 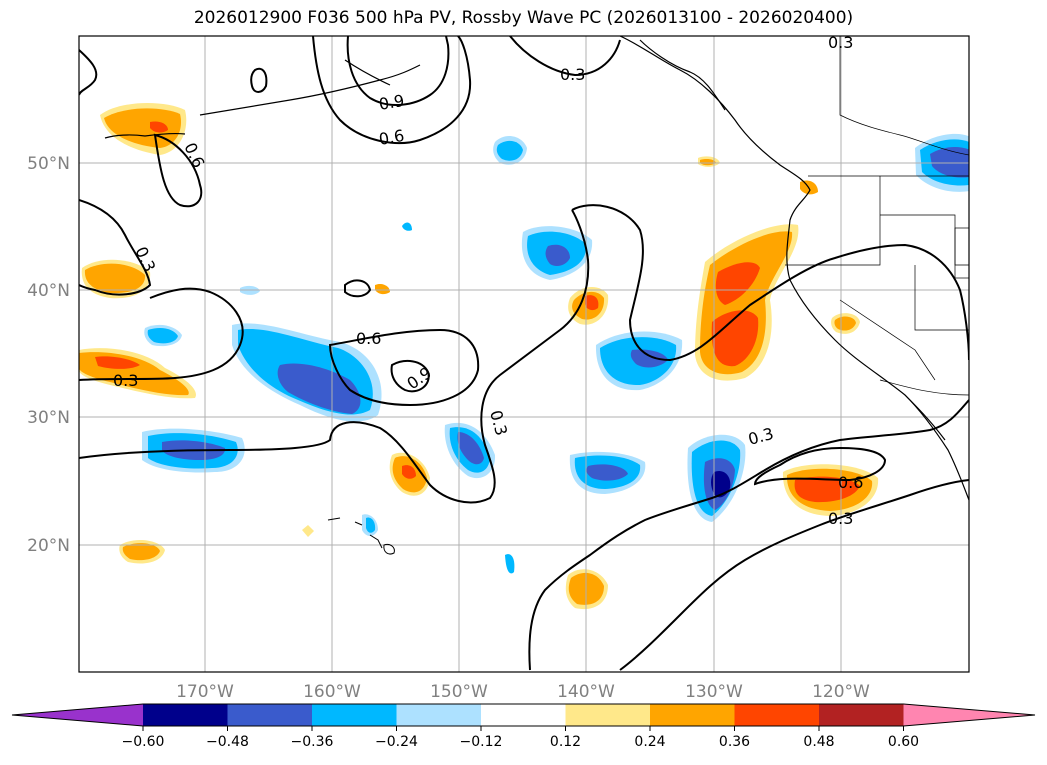 I want to click on lat-label: 40°N, so click(x=48, y=291).